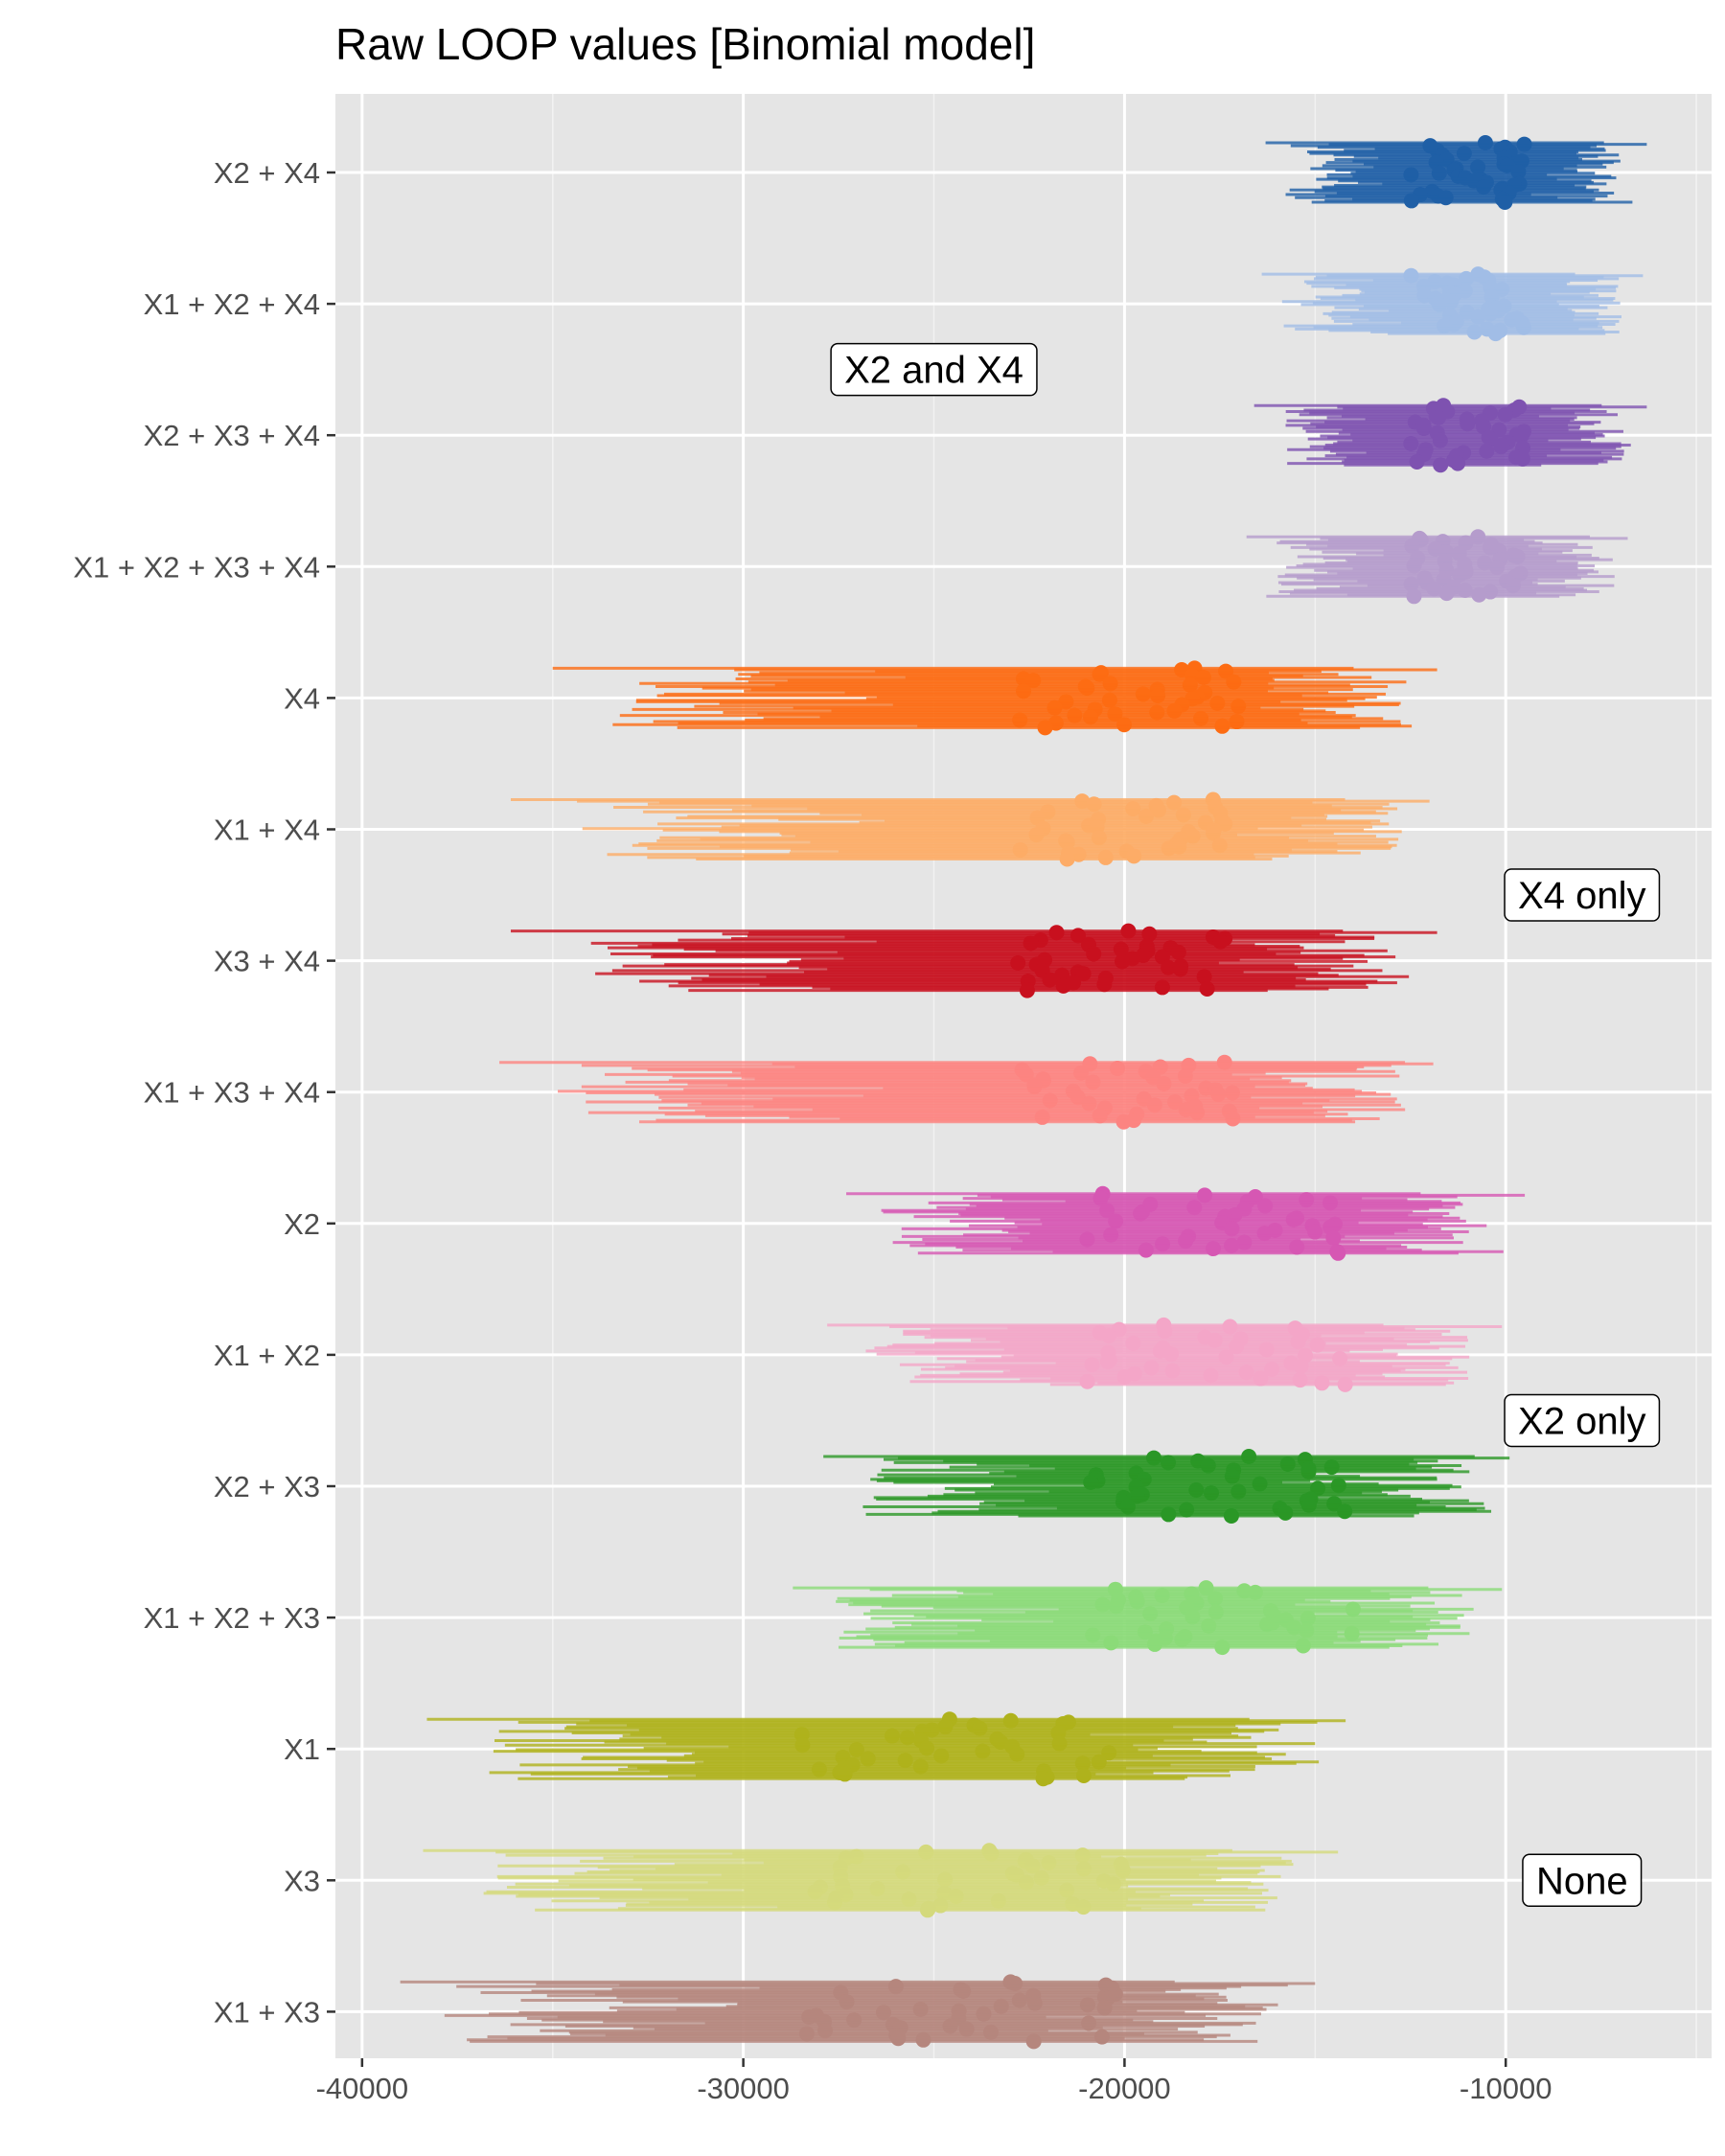 This screenshot has height=2156, width=1725. I want to click on x-tick-label: -30000, so click(743, 2088).